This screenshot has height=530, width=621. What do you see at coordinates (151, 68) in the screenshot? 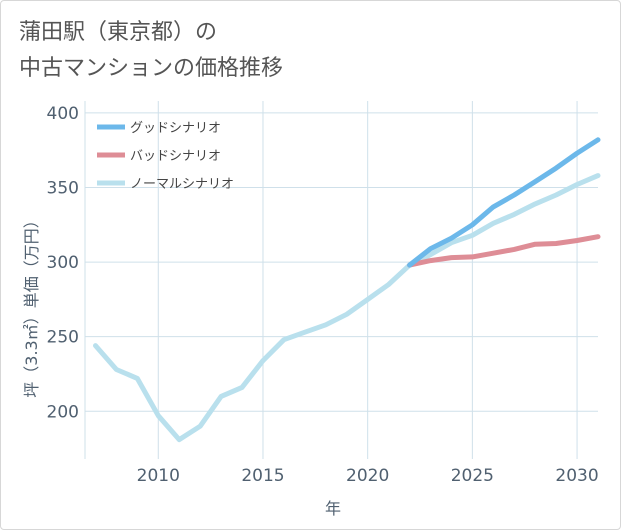
I see `chart-title-line2: 中古マンションの価格推移` at bounding box center [151, 68].